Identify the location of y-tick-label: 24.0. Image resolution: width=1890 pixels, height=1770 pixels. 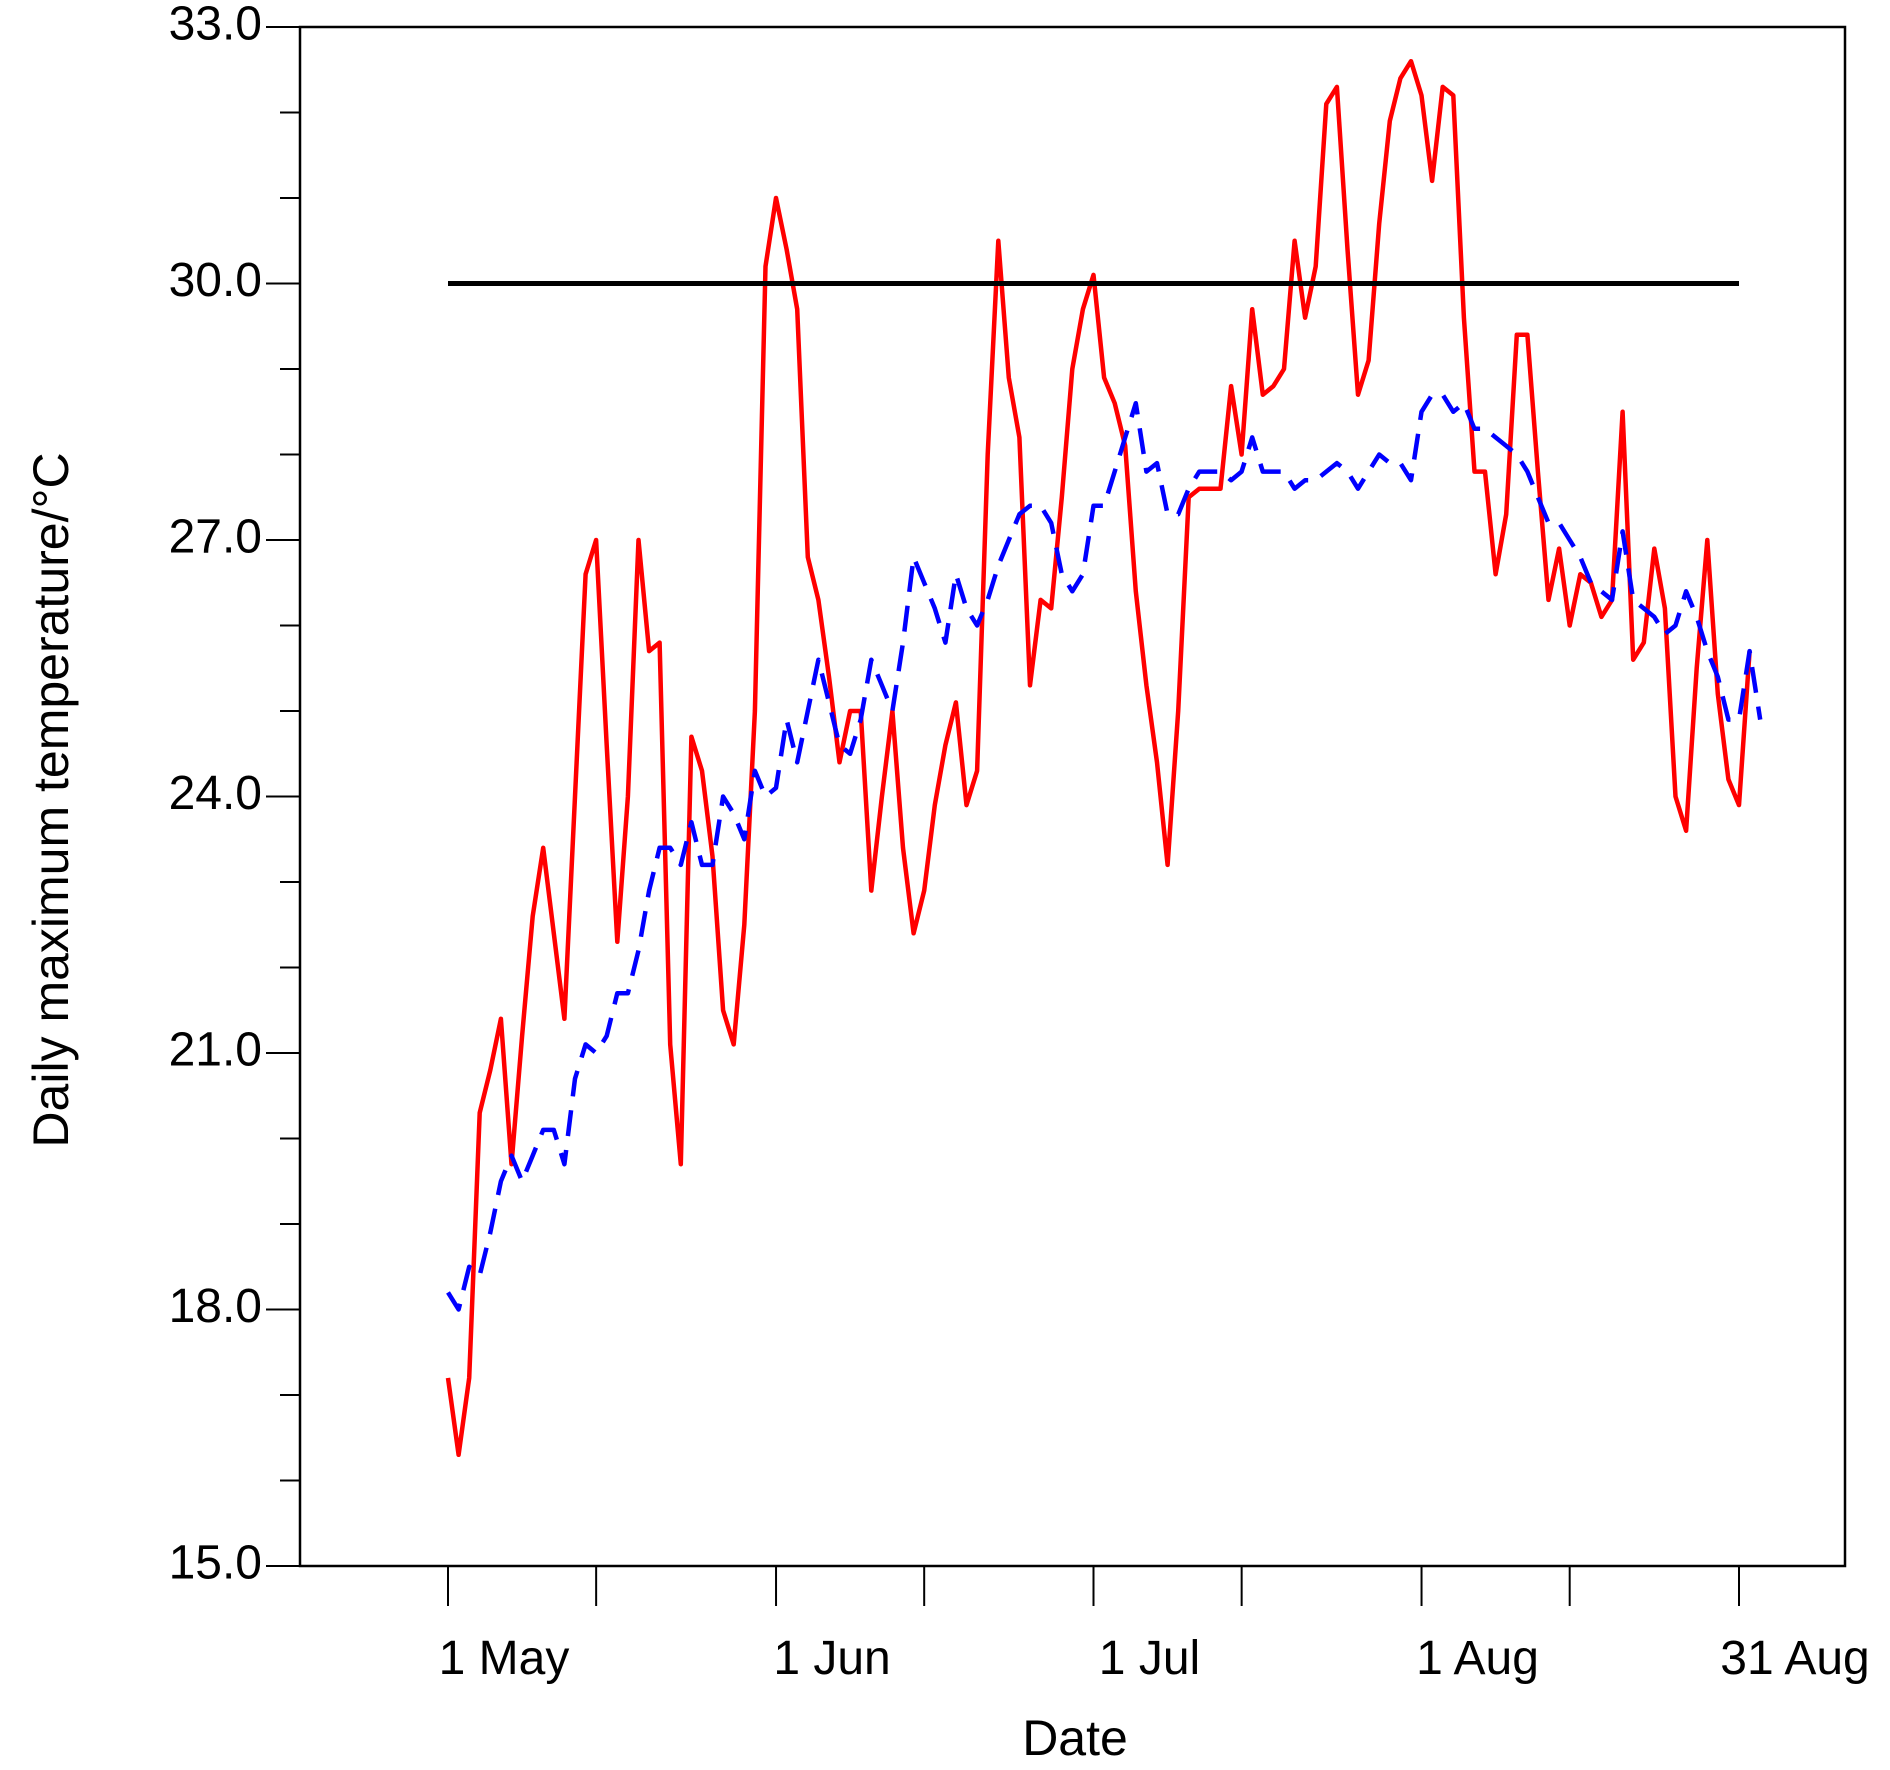
(215, 793).